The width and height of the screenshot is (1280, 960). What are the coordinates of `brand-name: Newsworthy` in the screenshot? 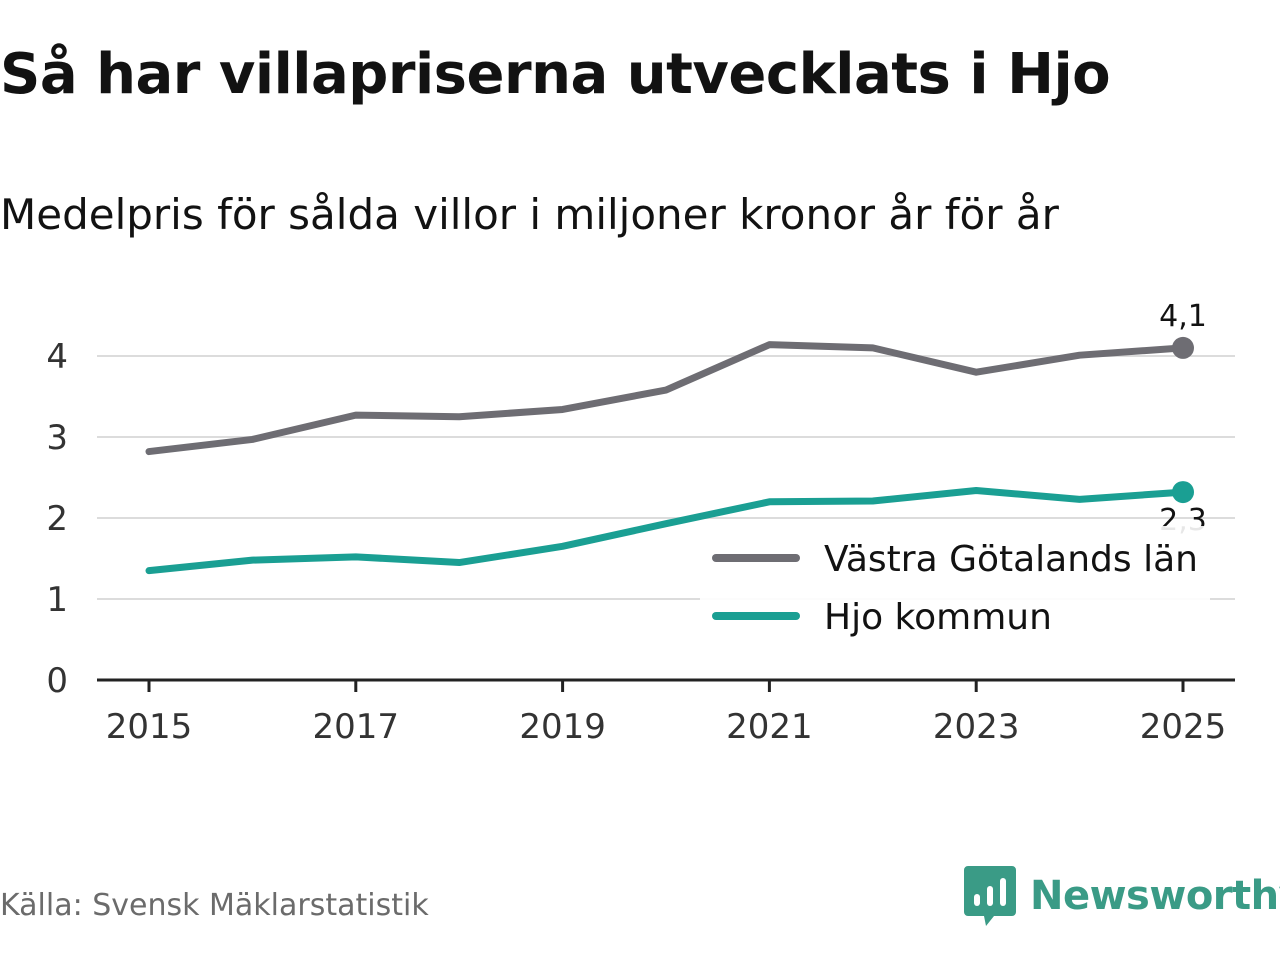 It's located at (1155, 896).